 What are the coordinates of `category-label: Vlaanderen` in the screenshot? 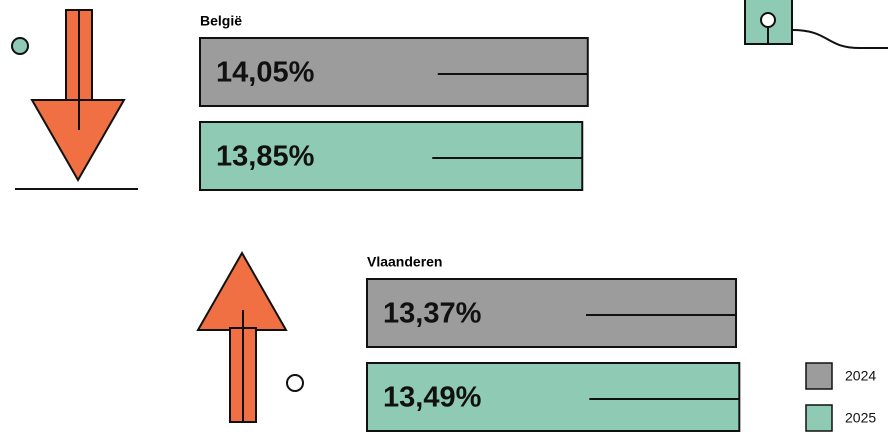 It's located at (404, 262).